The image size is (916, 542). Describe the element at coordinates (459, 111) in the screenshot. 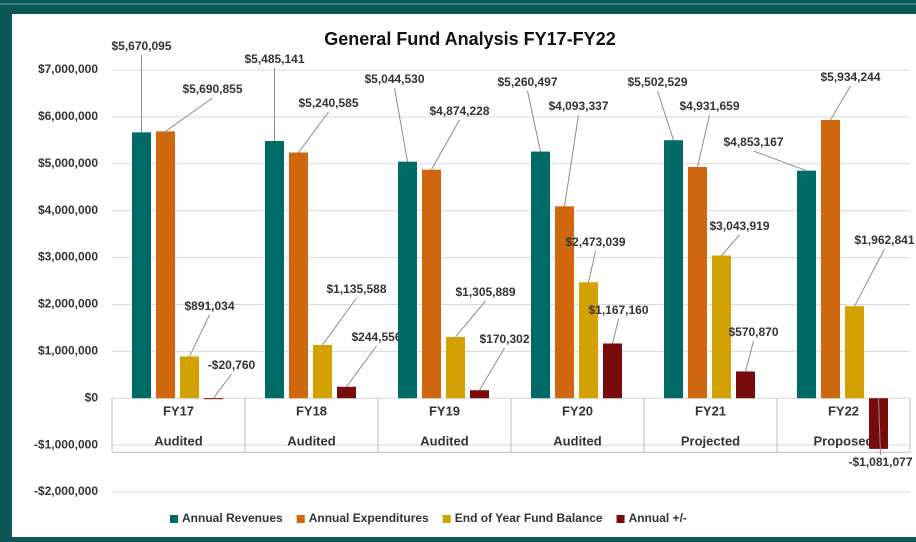

I see `data-label: $4,874,228` at that location.